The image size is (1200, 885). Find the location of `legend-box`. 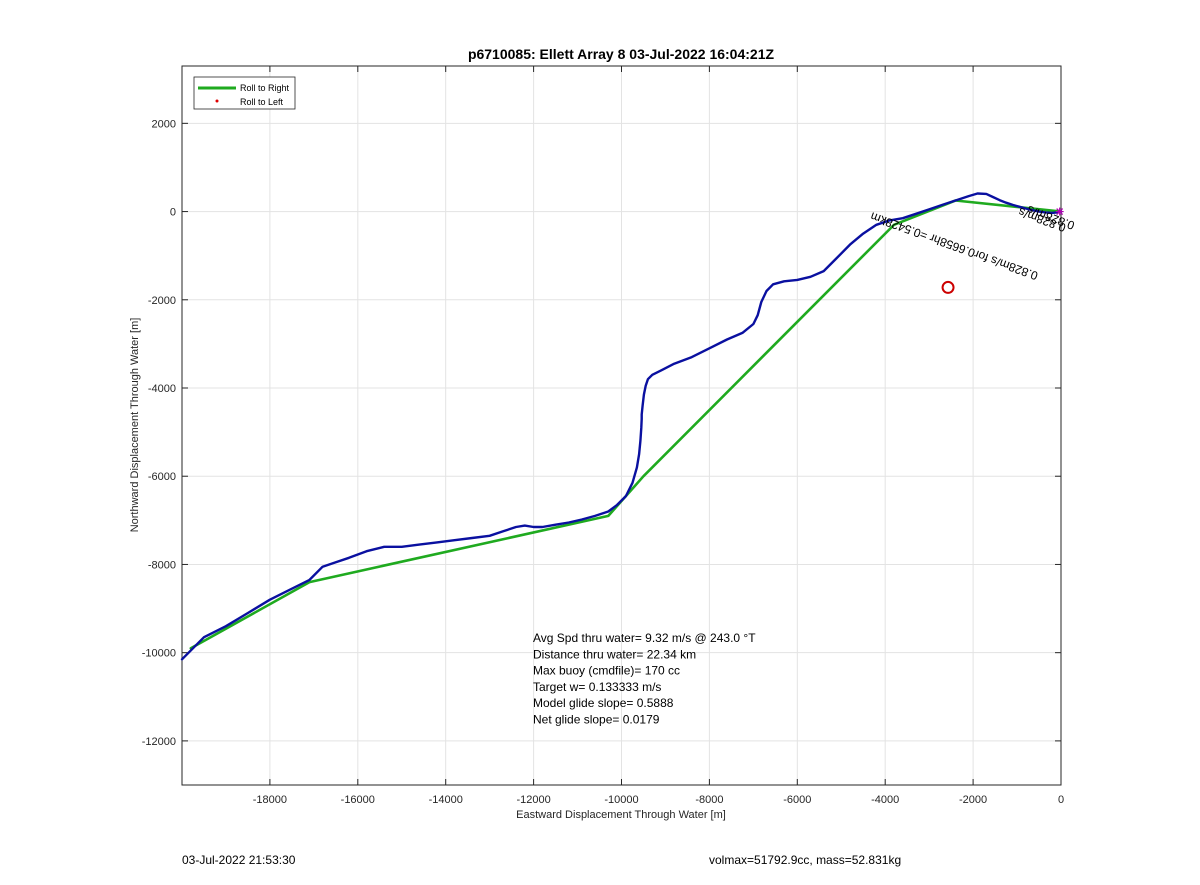

legend-box is located at coordinates (244, 93).